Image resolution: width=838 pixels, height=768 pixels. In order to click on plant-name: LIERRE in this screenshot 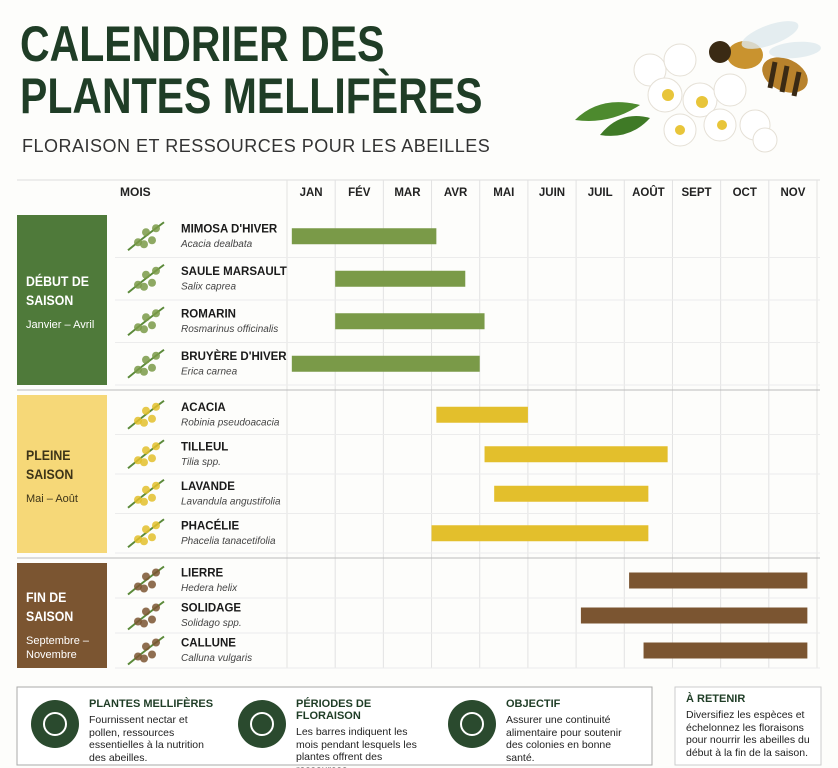, I will do `click(202, 574)`.